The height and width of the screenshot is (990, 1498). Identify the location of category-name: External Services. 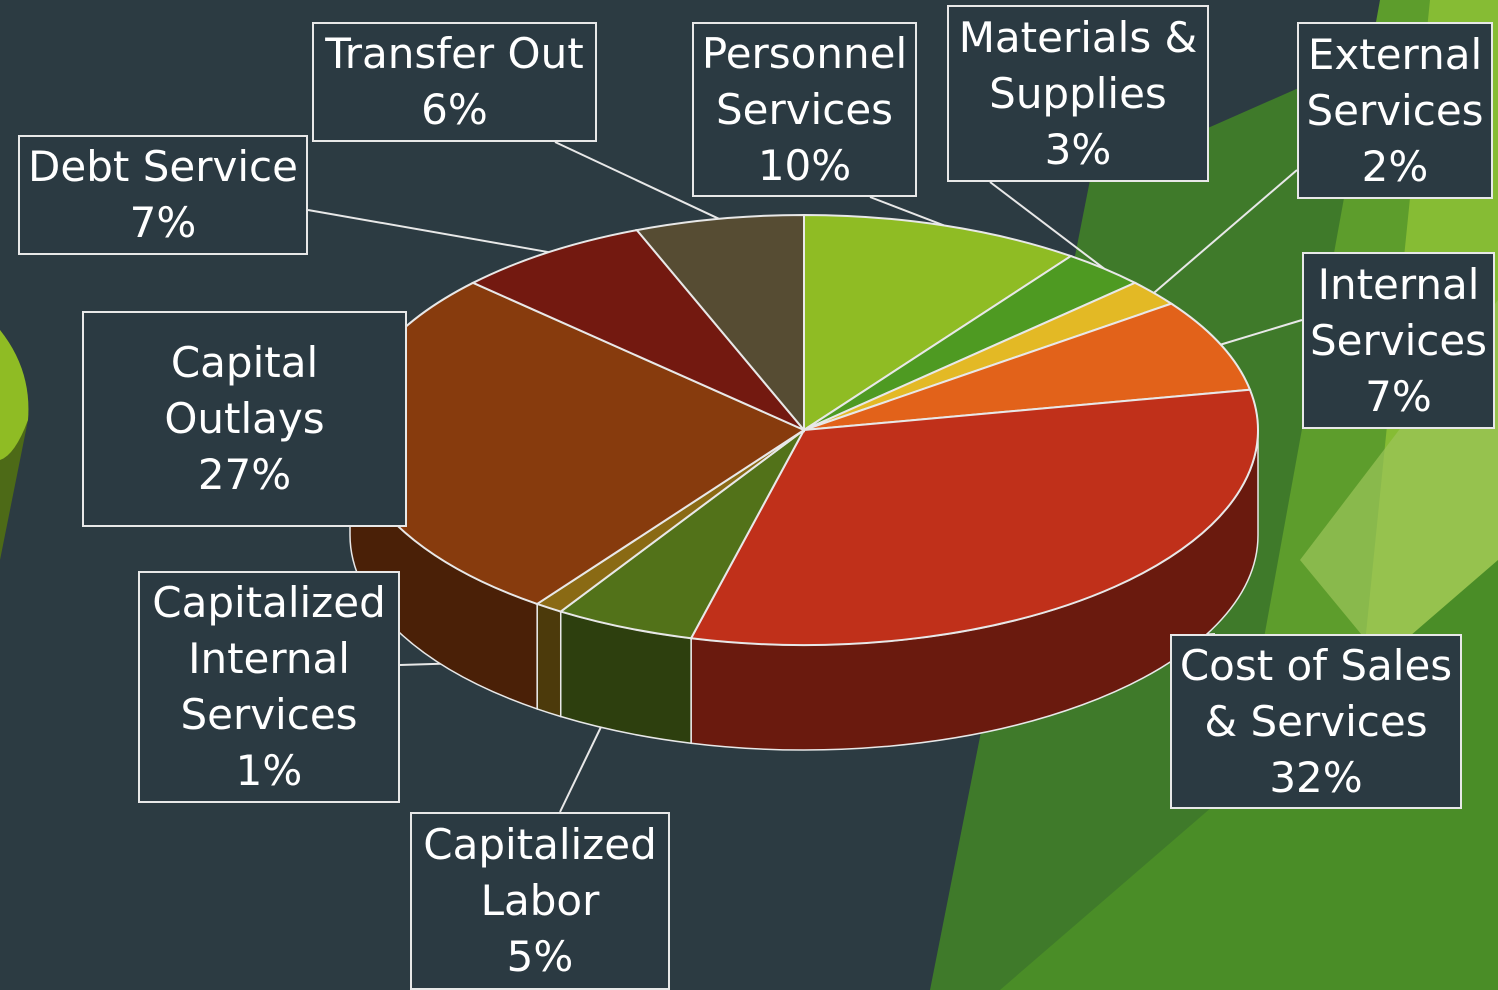
(1395, 82).